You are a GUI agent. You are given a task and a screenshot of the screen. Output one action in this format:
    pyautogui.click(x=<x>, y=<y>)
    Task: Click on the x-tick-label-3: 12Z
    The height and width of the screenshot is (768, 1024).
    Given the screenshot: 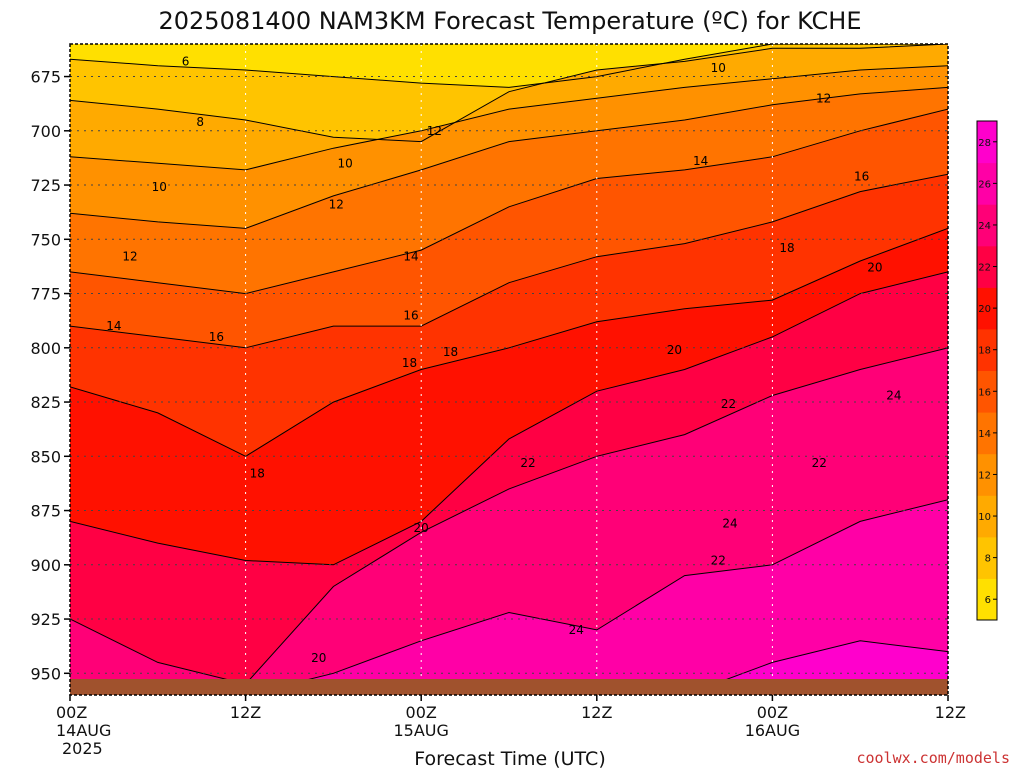 What is the action you would take?
    pyautogui.click(x=596, y=712)
    